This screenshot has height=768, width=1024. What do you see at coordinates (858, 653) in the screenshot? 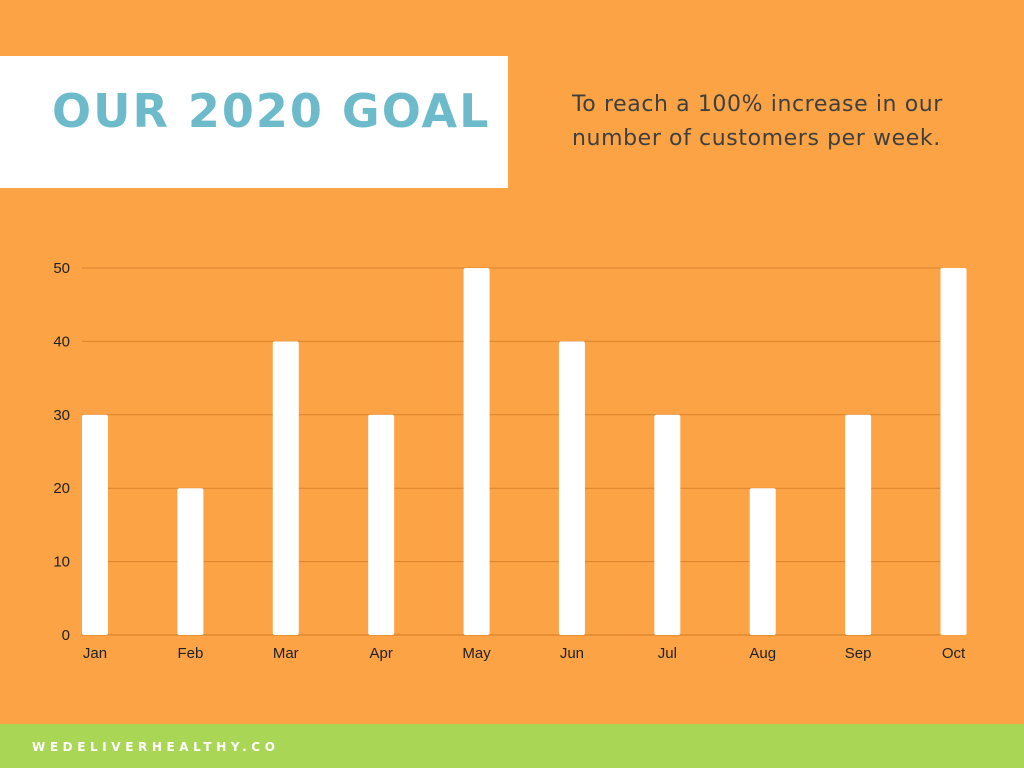
I see `x-tick-label: Sep` at bounding box center [858, 653].